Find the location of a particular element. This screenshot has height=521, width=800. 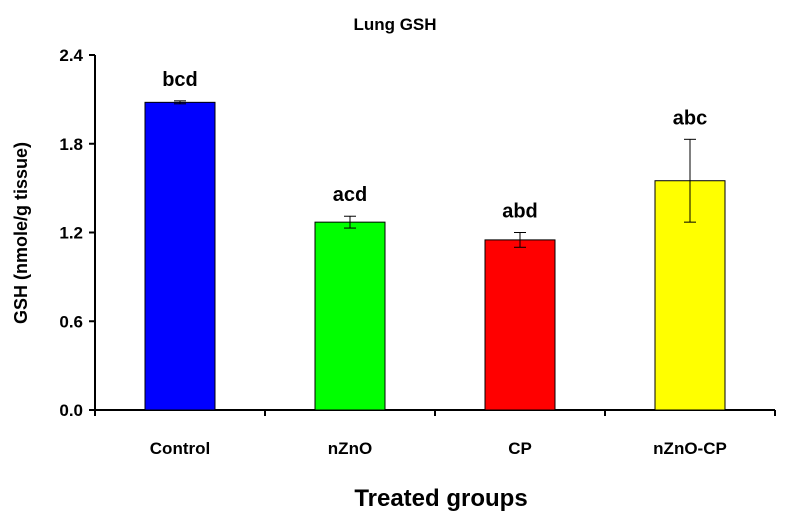

y-axis-label: GSH (nmole/g tissue) is located at coordinates (21, 233).